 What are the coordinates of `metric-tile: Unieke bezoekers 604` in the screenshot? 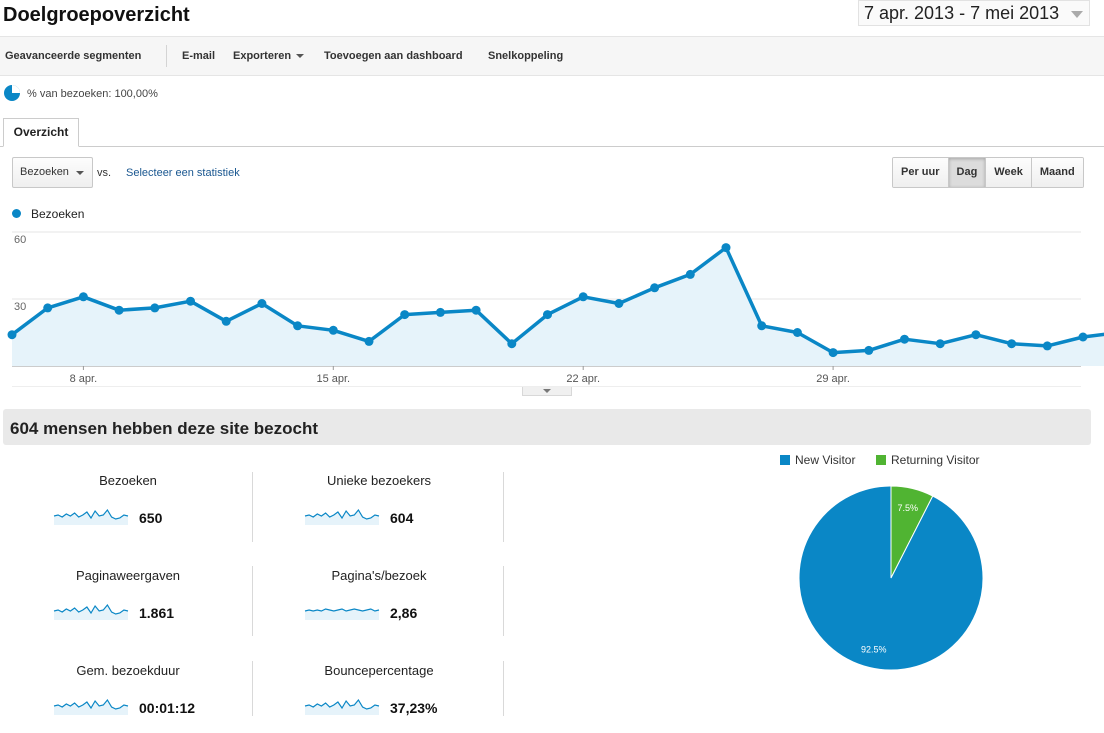 It's located at (379, 508).